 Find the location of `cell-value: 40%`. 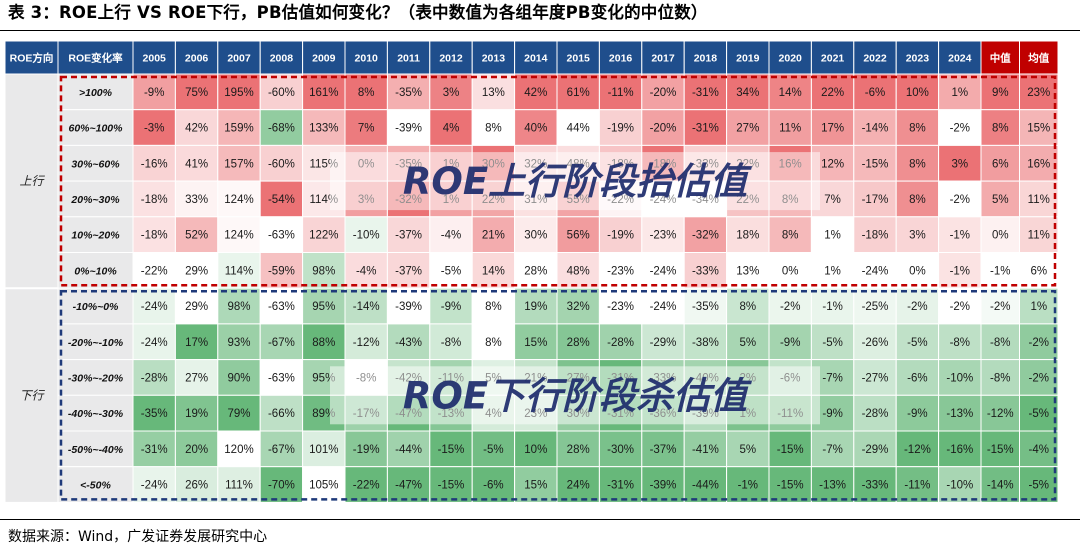

cell-value: 40% is located at coordinates (535, 129).